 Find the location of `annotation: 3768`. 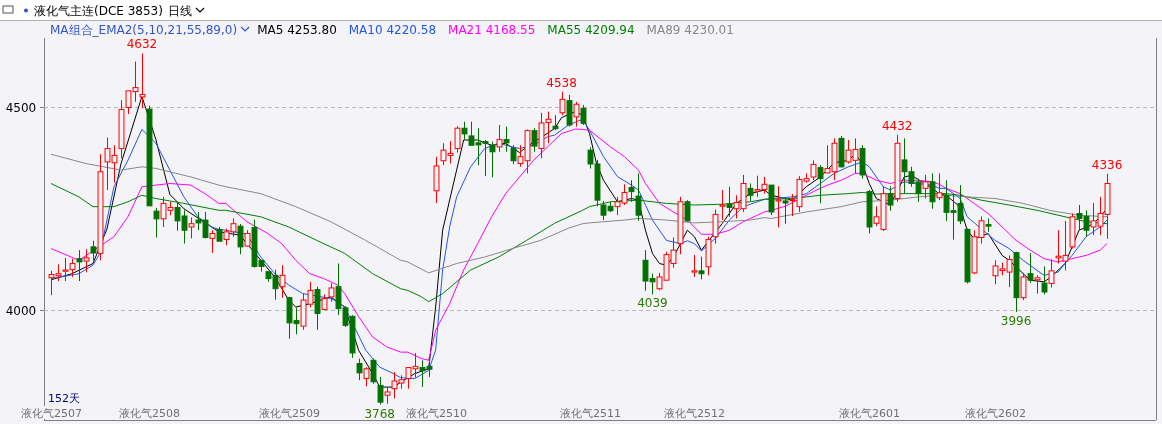

annotation: 3768 is located at coordinates (379, 413).